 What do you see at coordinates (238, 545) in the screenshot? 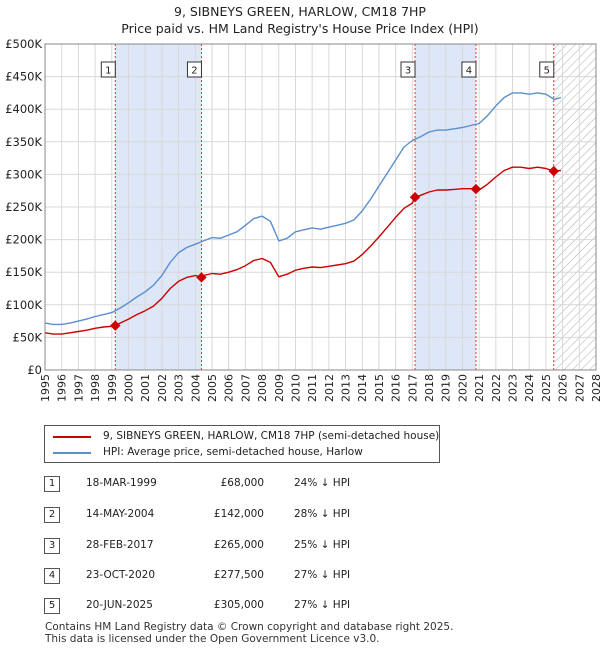
I see `transaction-price: £265,000` at bounding box center [238, 545].